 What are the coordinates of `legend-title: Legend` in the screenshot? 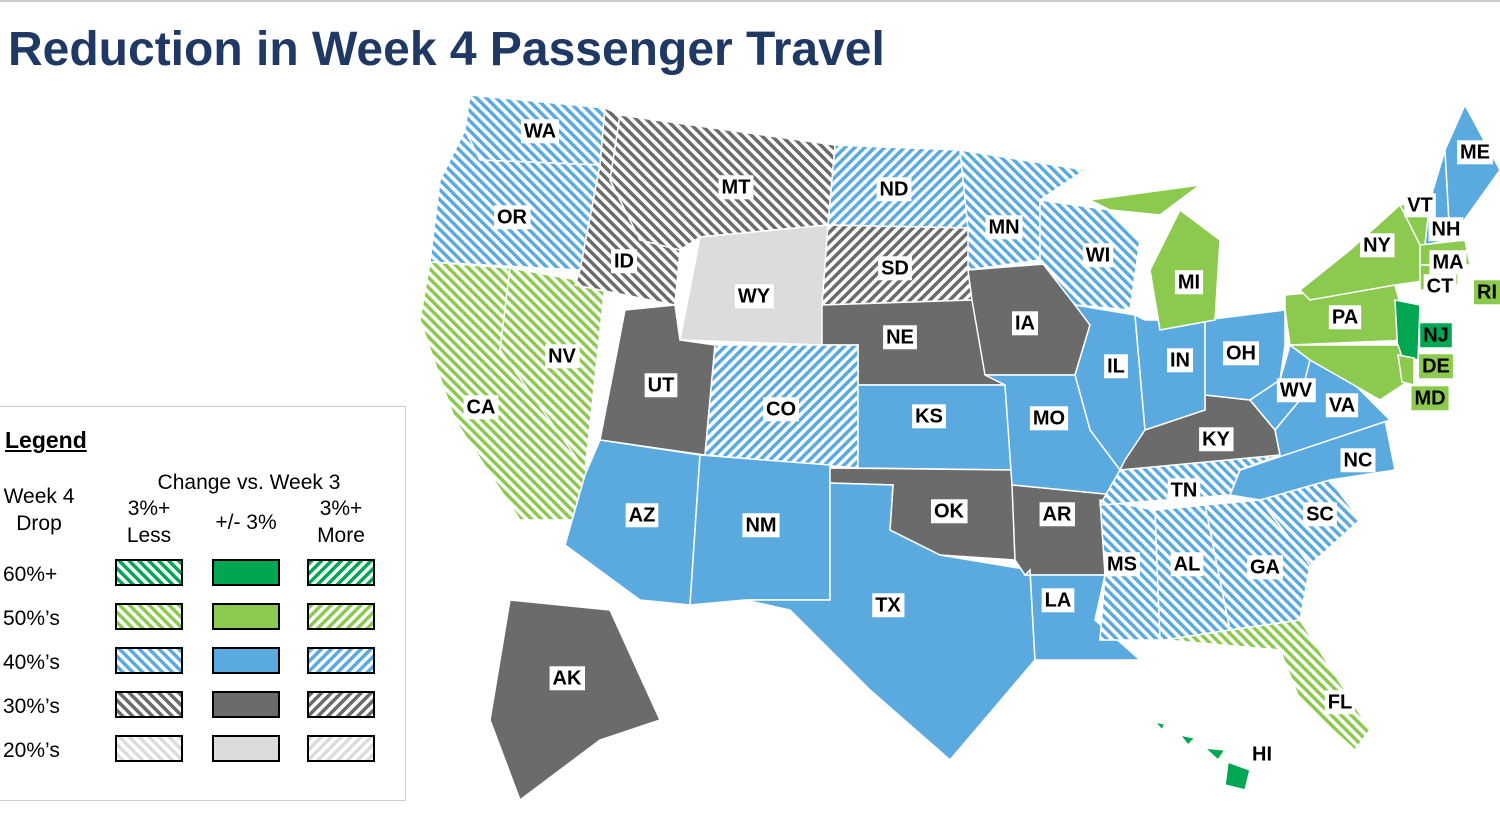 It's located at (46, 440).